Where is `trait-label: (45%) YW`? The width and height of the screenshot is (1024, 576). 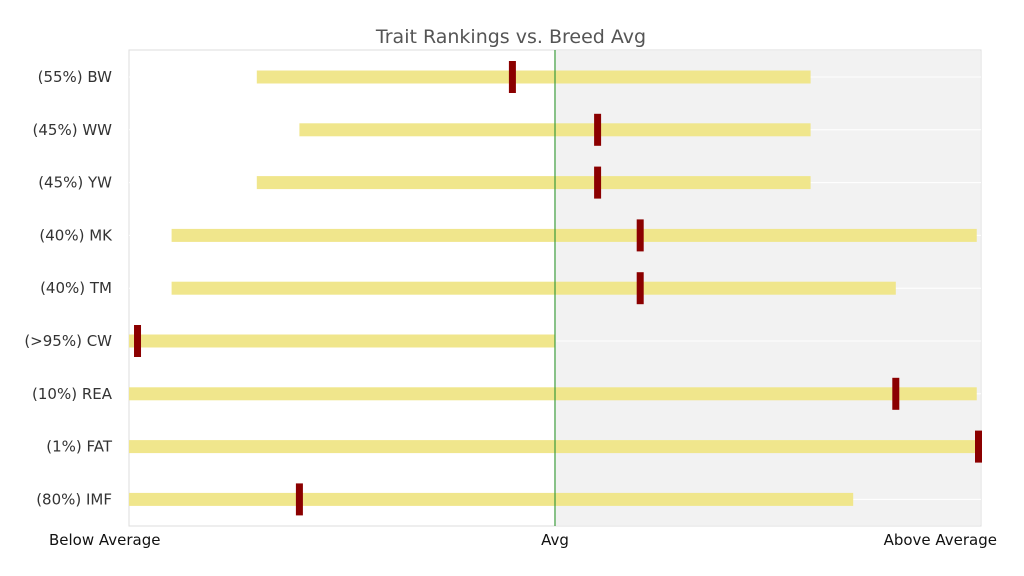 trait-label: (45%) YW is located at coordinates (75, 183).